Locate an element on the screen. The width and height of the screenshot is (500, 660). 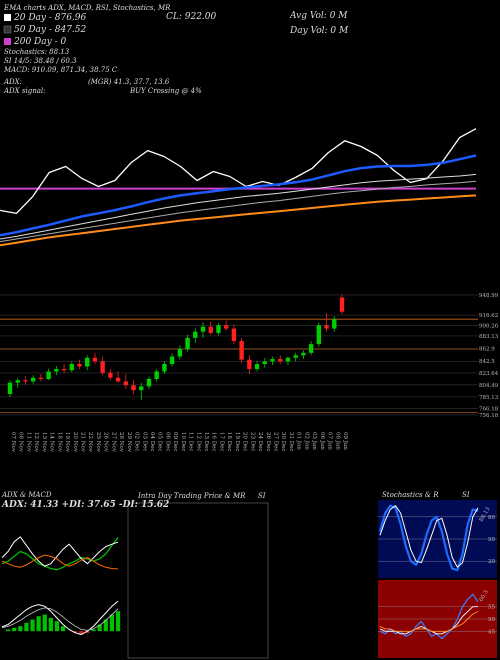
x-tick-label: 09 Jan is located at coordinates (345, 441).